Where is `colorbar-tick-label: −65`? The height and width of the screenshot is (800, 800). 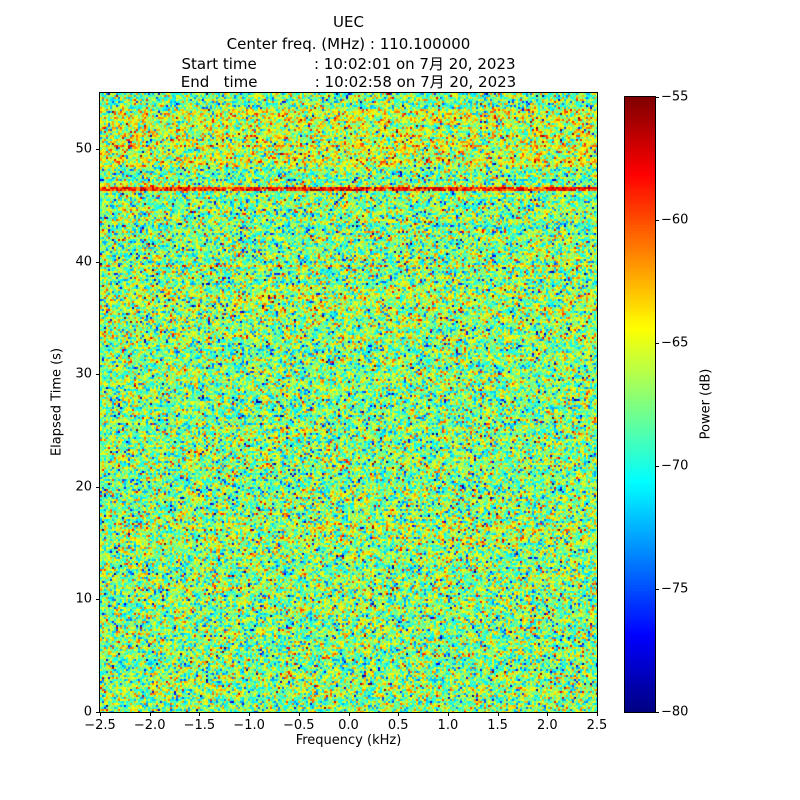 colorbar-tick-label: −65 is located at coordinates (675, 343).